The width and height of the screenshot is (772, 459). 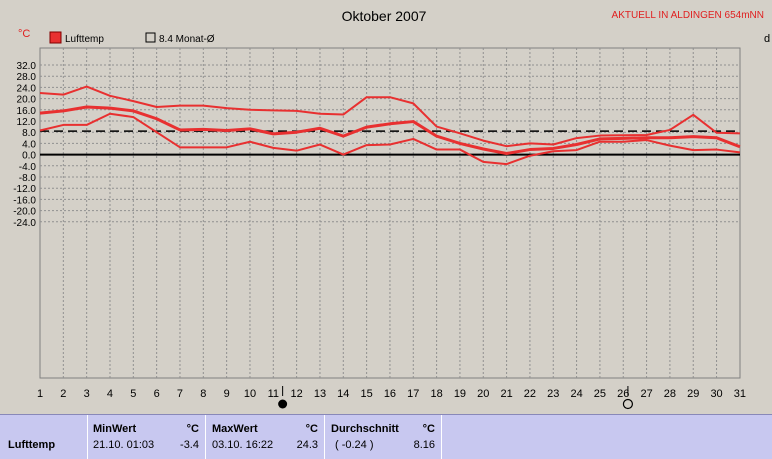 What do you see at coordinates (243, 445) in the screenshot?
I see `max-time: 03.10. 16:22` at bounding box center [243, 445].